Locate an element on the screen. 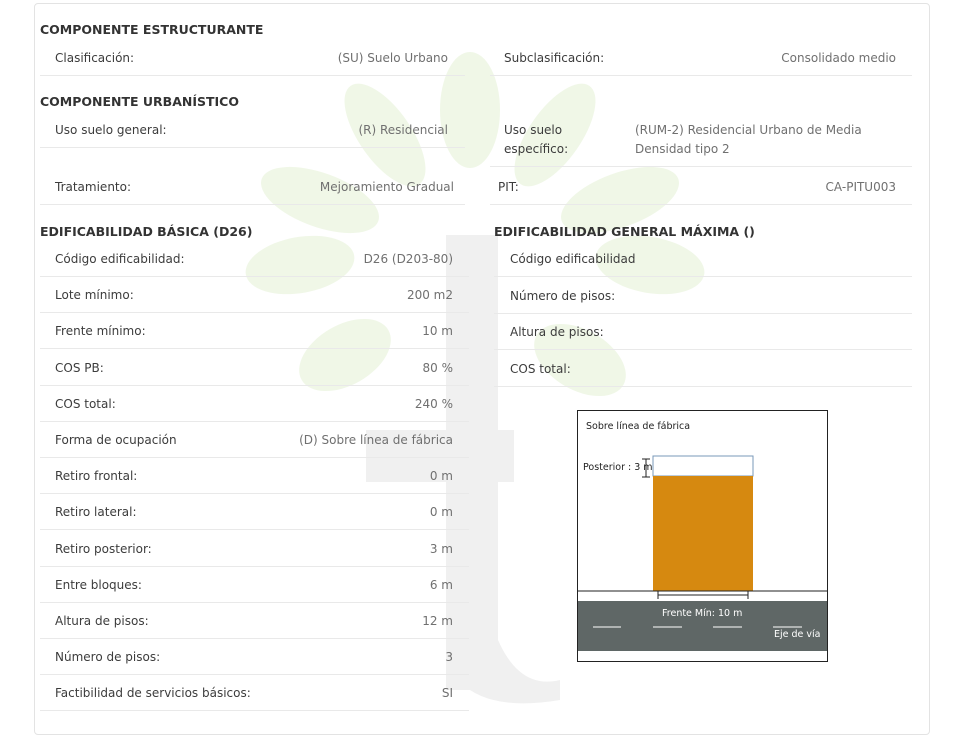  tratamiento-value: Mejoramiento Gradual is located at coordinates (386, 187).